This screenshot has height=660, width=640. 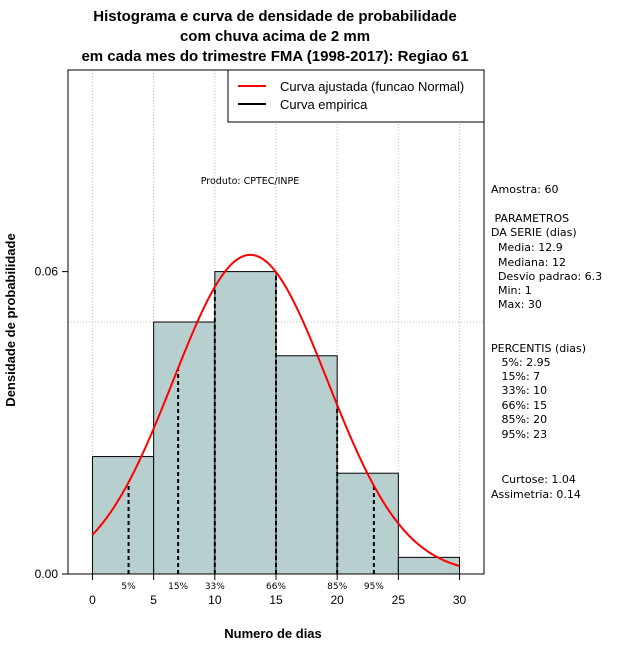 I want to click on percentile-label: 95%, so click(x=374, y=587).